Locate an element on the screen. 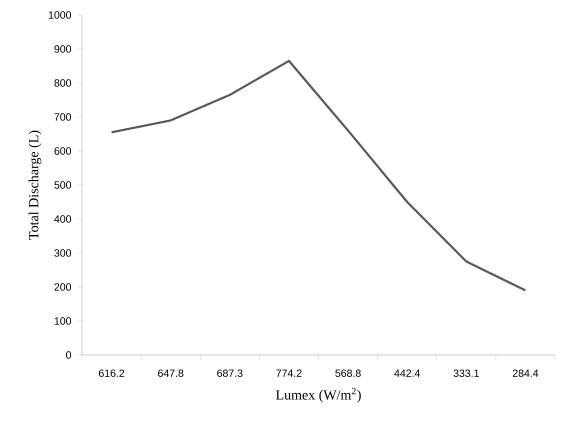 This screenshot has width=568, height=441. x-tick-label: 442.4 is located at coordinates (407, 373).